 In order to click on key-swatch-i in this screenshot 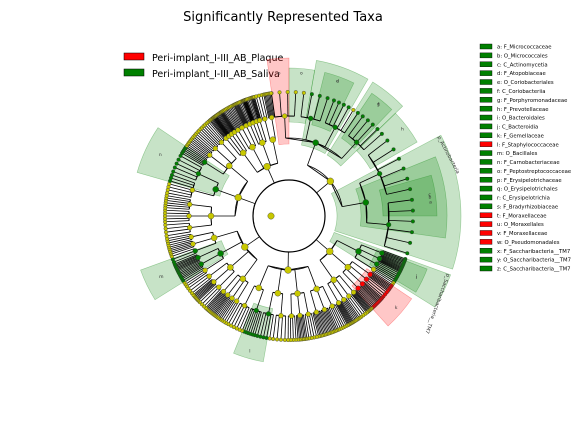, I will do `click(486, 117)`.